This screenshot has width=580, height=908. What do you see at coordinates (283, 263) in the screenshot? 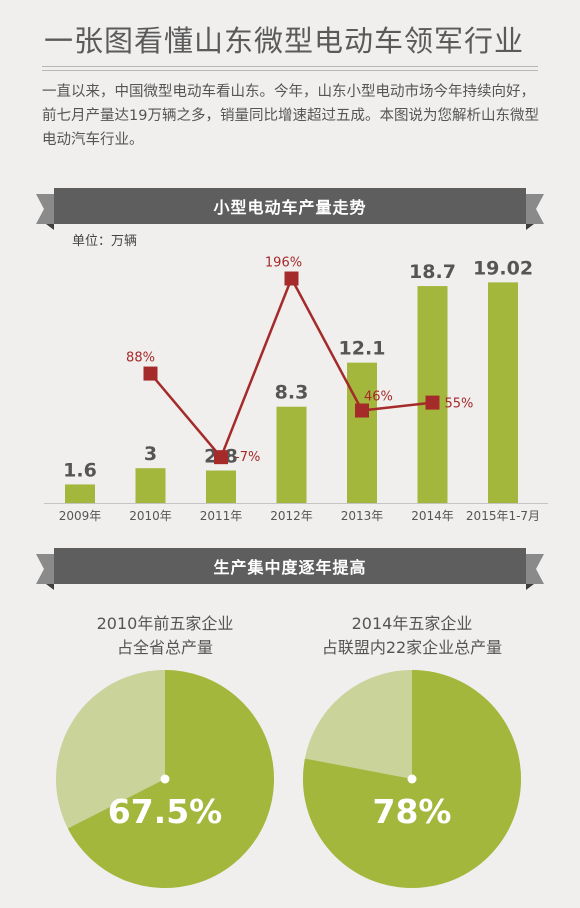
I see `growth-label-3: 196%` at bounding box center [283, 263].